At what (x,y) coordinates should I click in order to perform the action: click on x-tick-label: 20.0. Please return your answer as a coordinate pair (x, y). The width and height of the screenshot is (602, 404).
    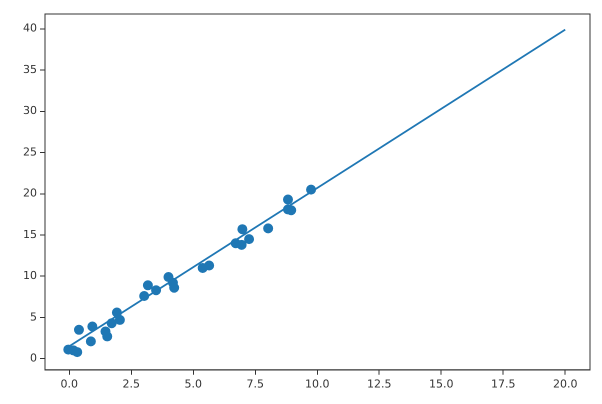
    Looking at the image, I should click on (565, 383).